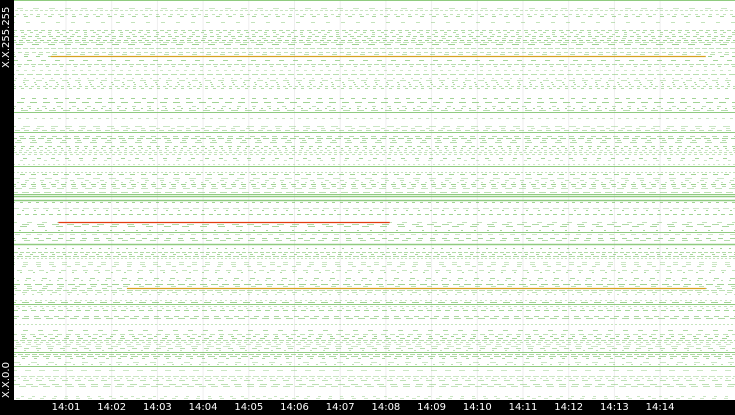 Image resolution: width=735 pixels, height=415 pixels. Describe the element at coordinates (477, 407) in the screenshot. I see `x-tick-label: 14:10` at that location.